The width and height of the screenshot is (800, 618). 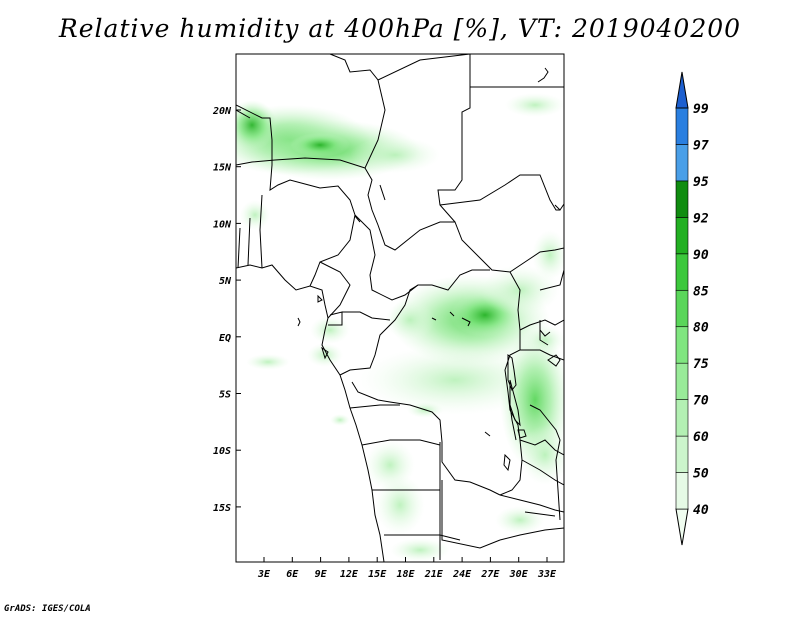 I want to click on lat-tick-label: 20N, so click(x=222, y=111).